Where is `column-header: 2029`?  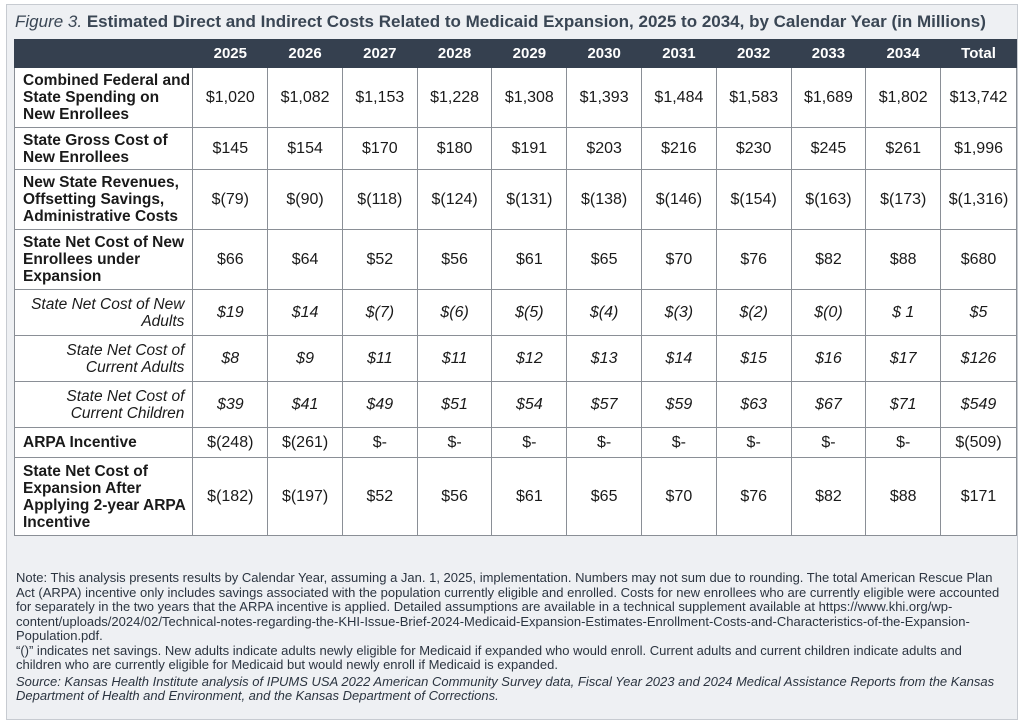
column-header: 2029 is located at coordinates (529, 53).